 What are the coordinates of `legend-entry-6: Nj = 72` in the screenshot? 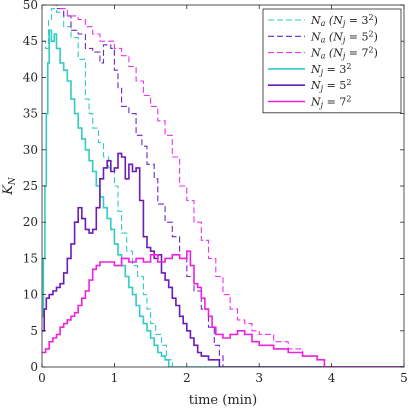 It's located at (330, 102).